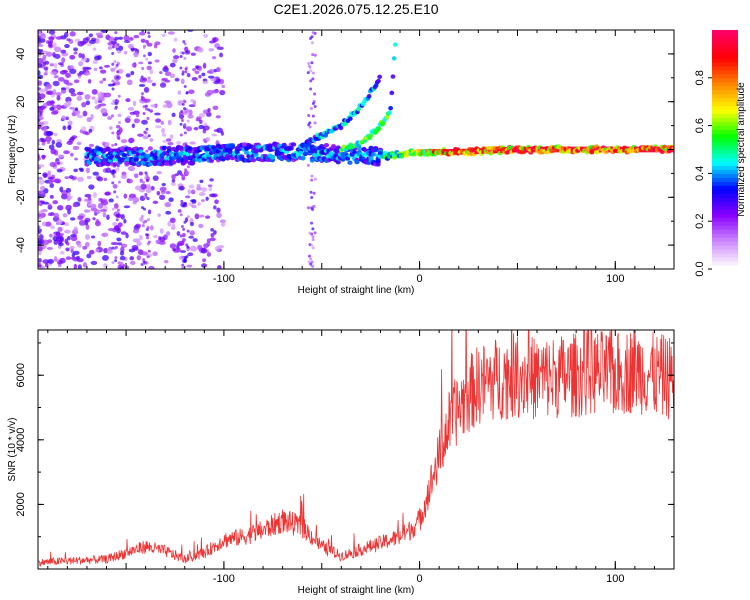 This screenshot has width=750, height=600. Describe the element at coordinates (21, 197) in the screenshot. I see `spectrogram-y-tick-label: -20` at that location.